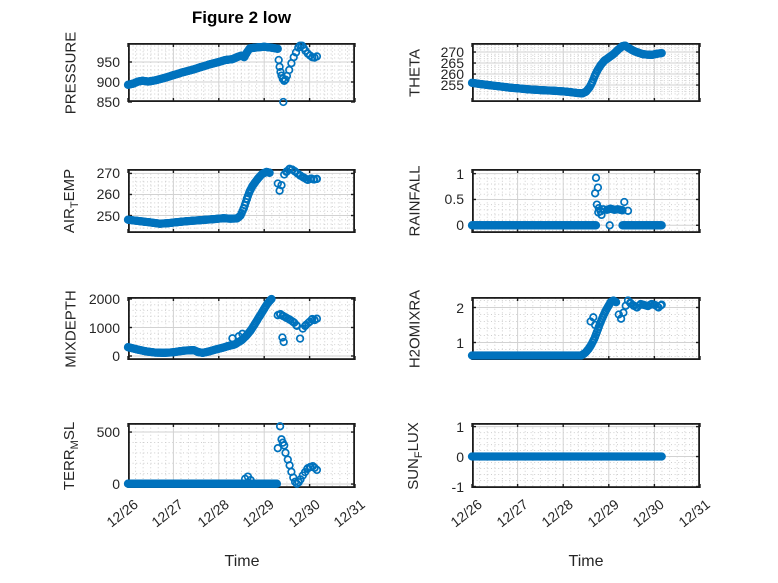 This screenshot has width=778, height=583. Describe the element at coordinates (419, 454) in the screenshot. I see `y-axis-label-subscript: F` at that location.